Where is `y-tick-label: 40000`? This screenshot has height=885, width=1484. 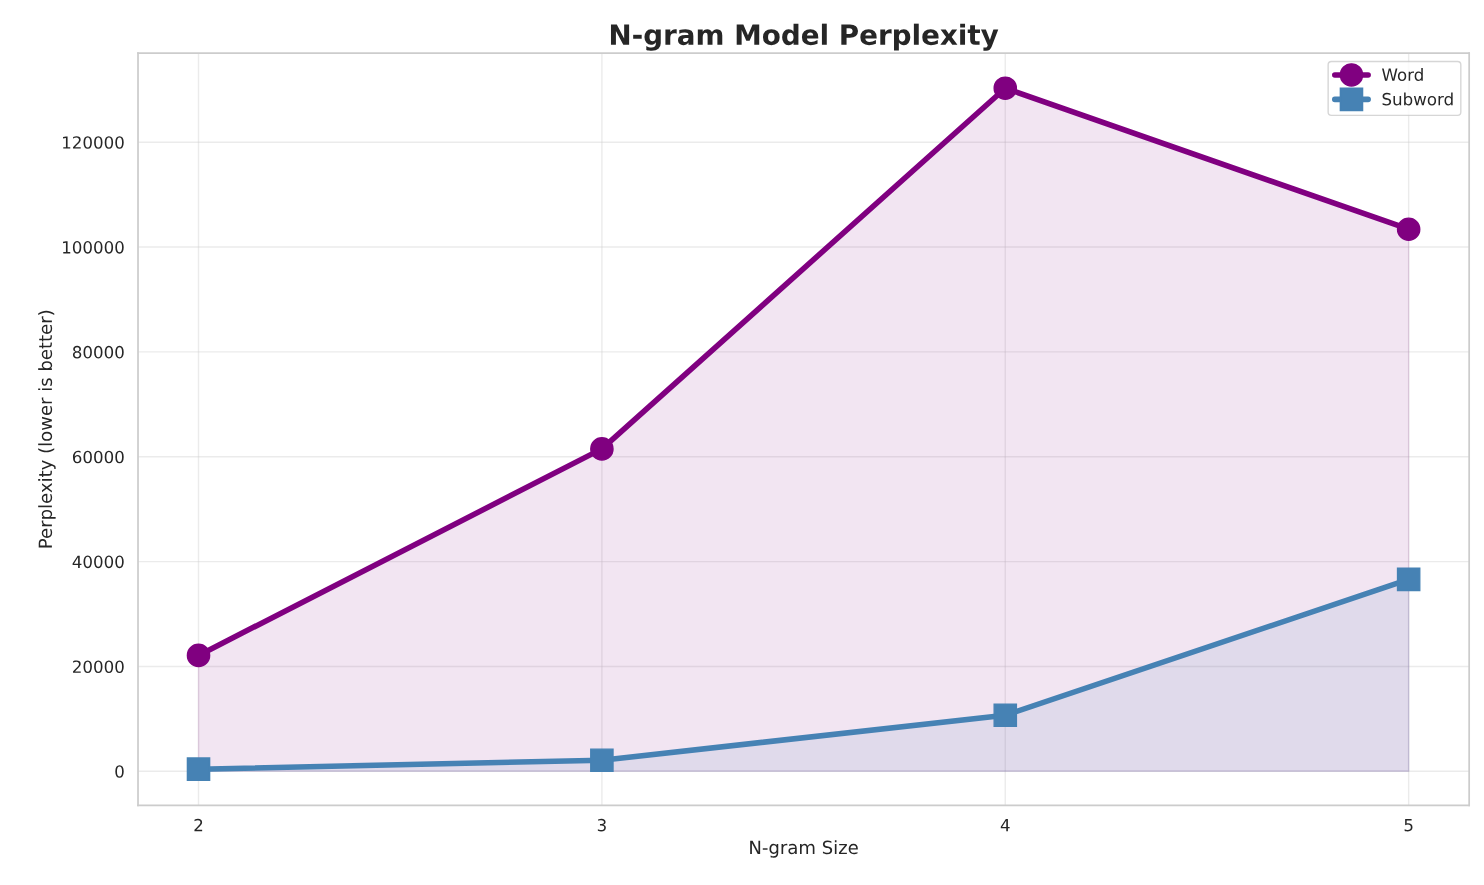
y-tick-label: 40000 is located at coordinates (98, 562).